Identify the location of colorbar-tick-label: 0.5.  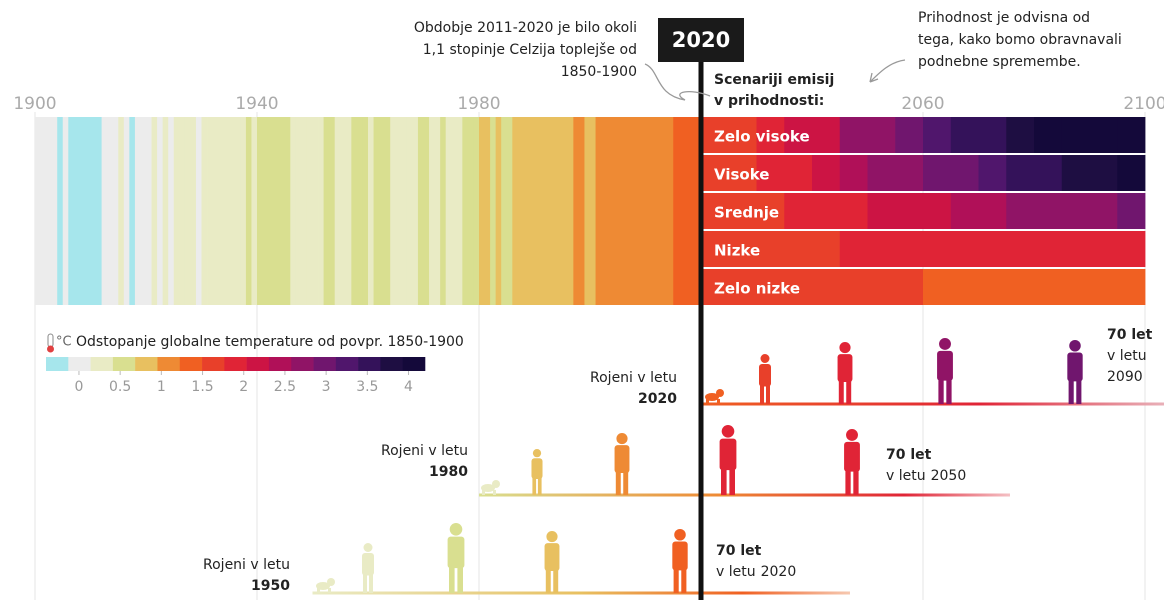
(120, 387).